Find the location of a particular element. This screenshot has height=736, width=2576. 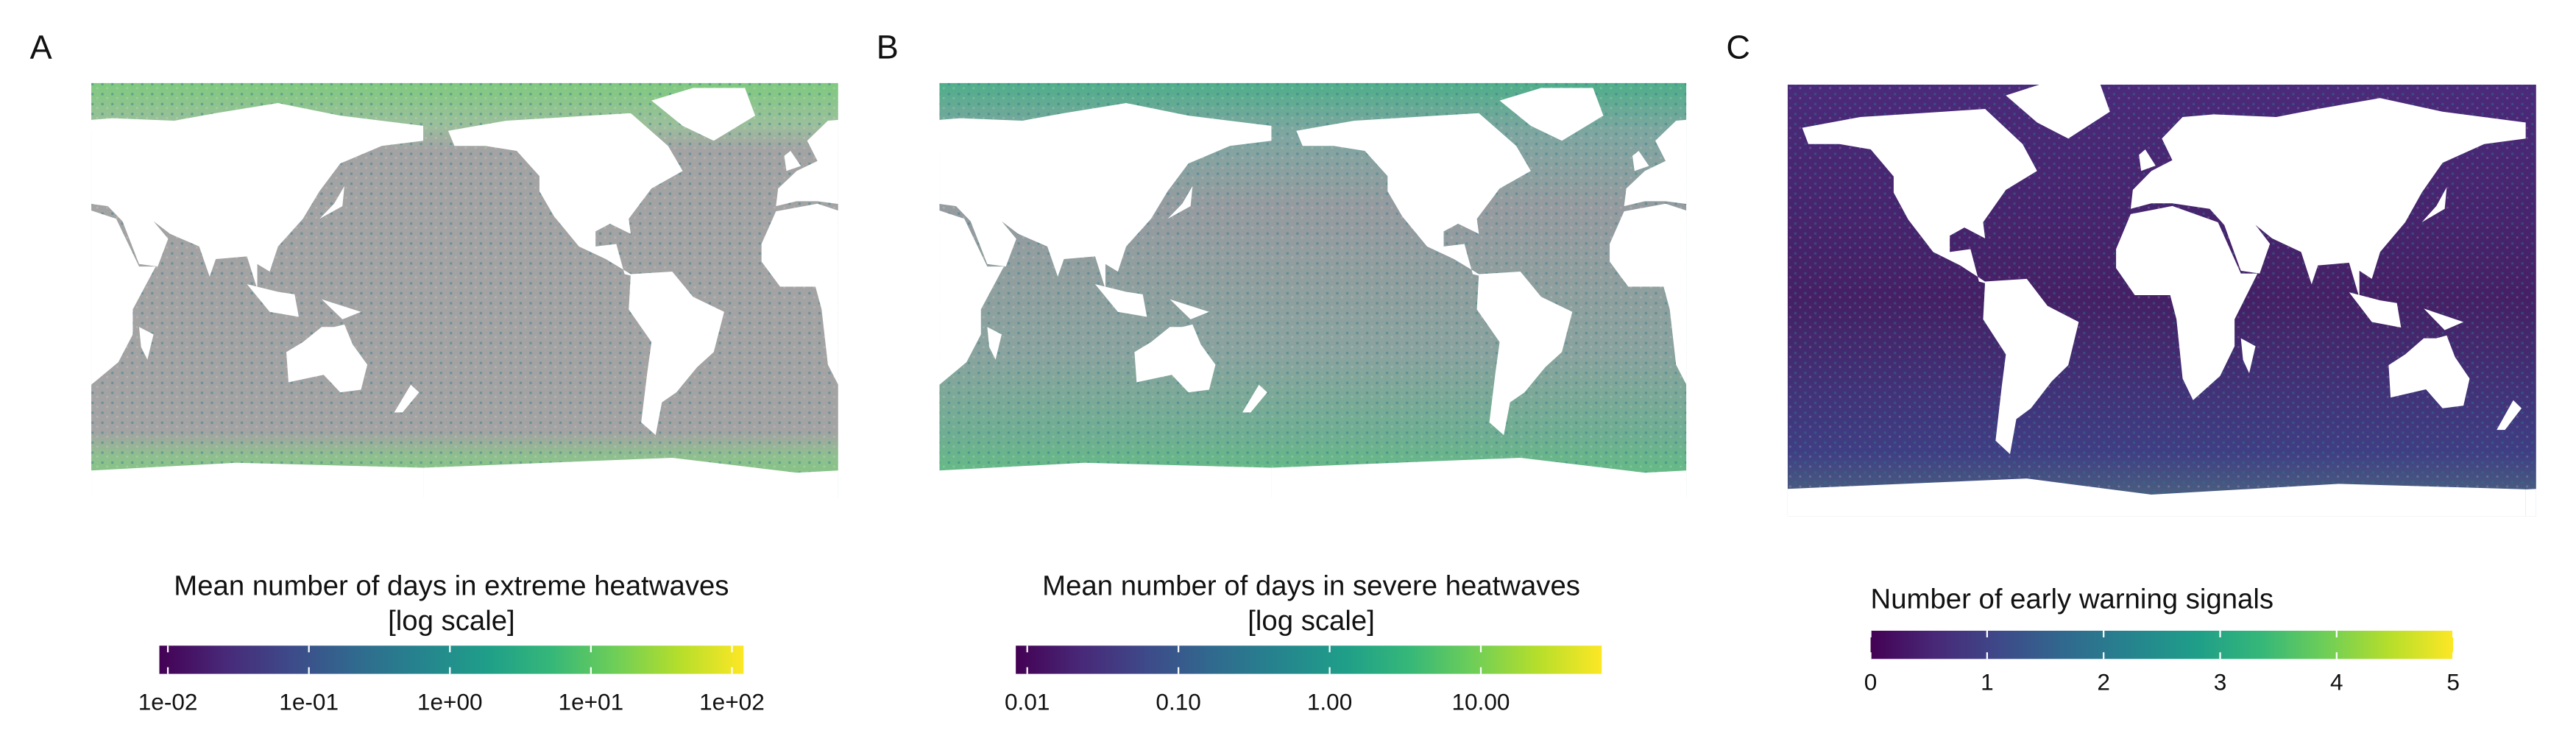

tick-label: 0.01 is located at coordinates (1027, 702).